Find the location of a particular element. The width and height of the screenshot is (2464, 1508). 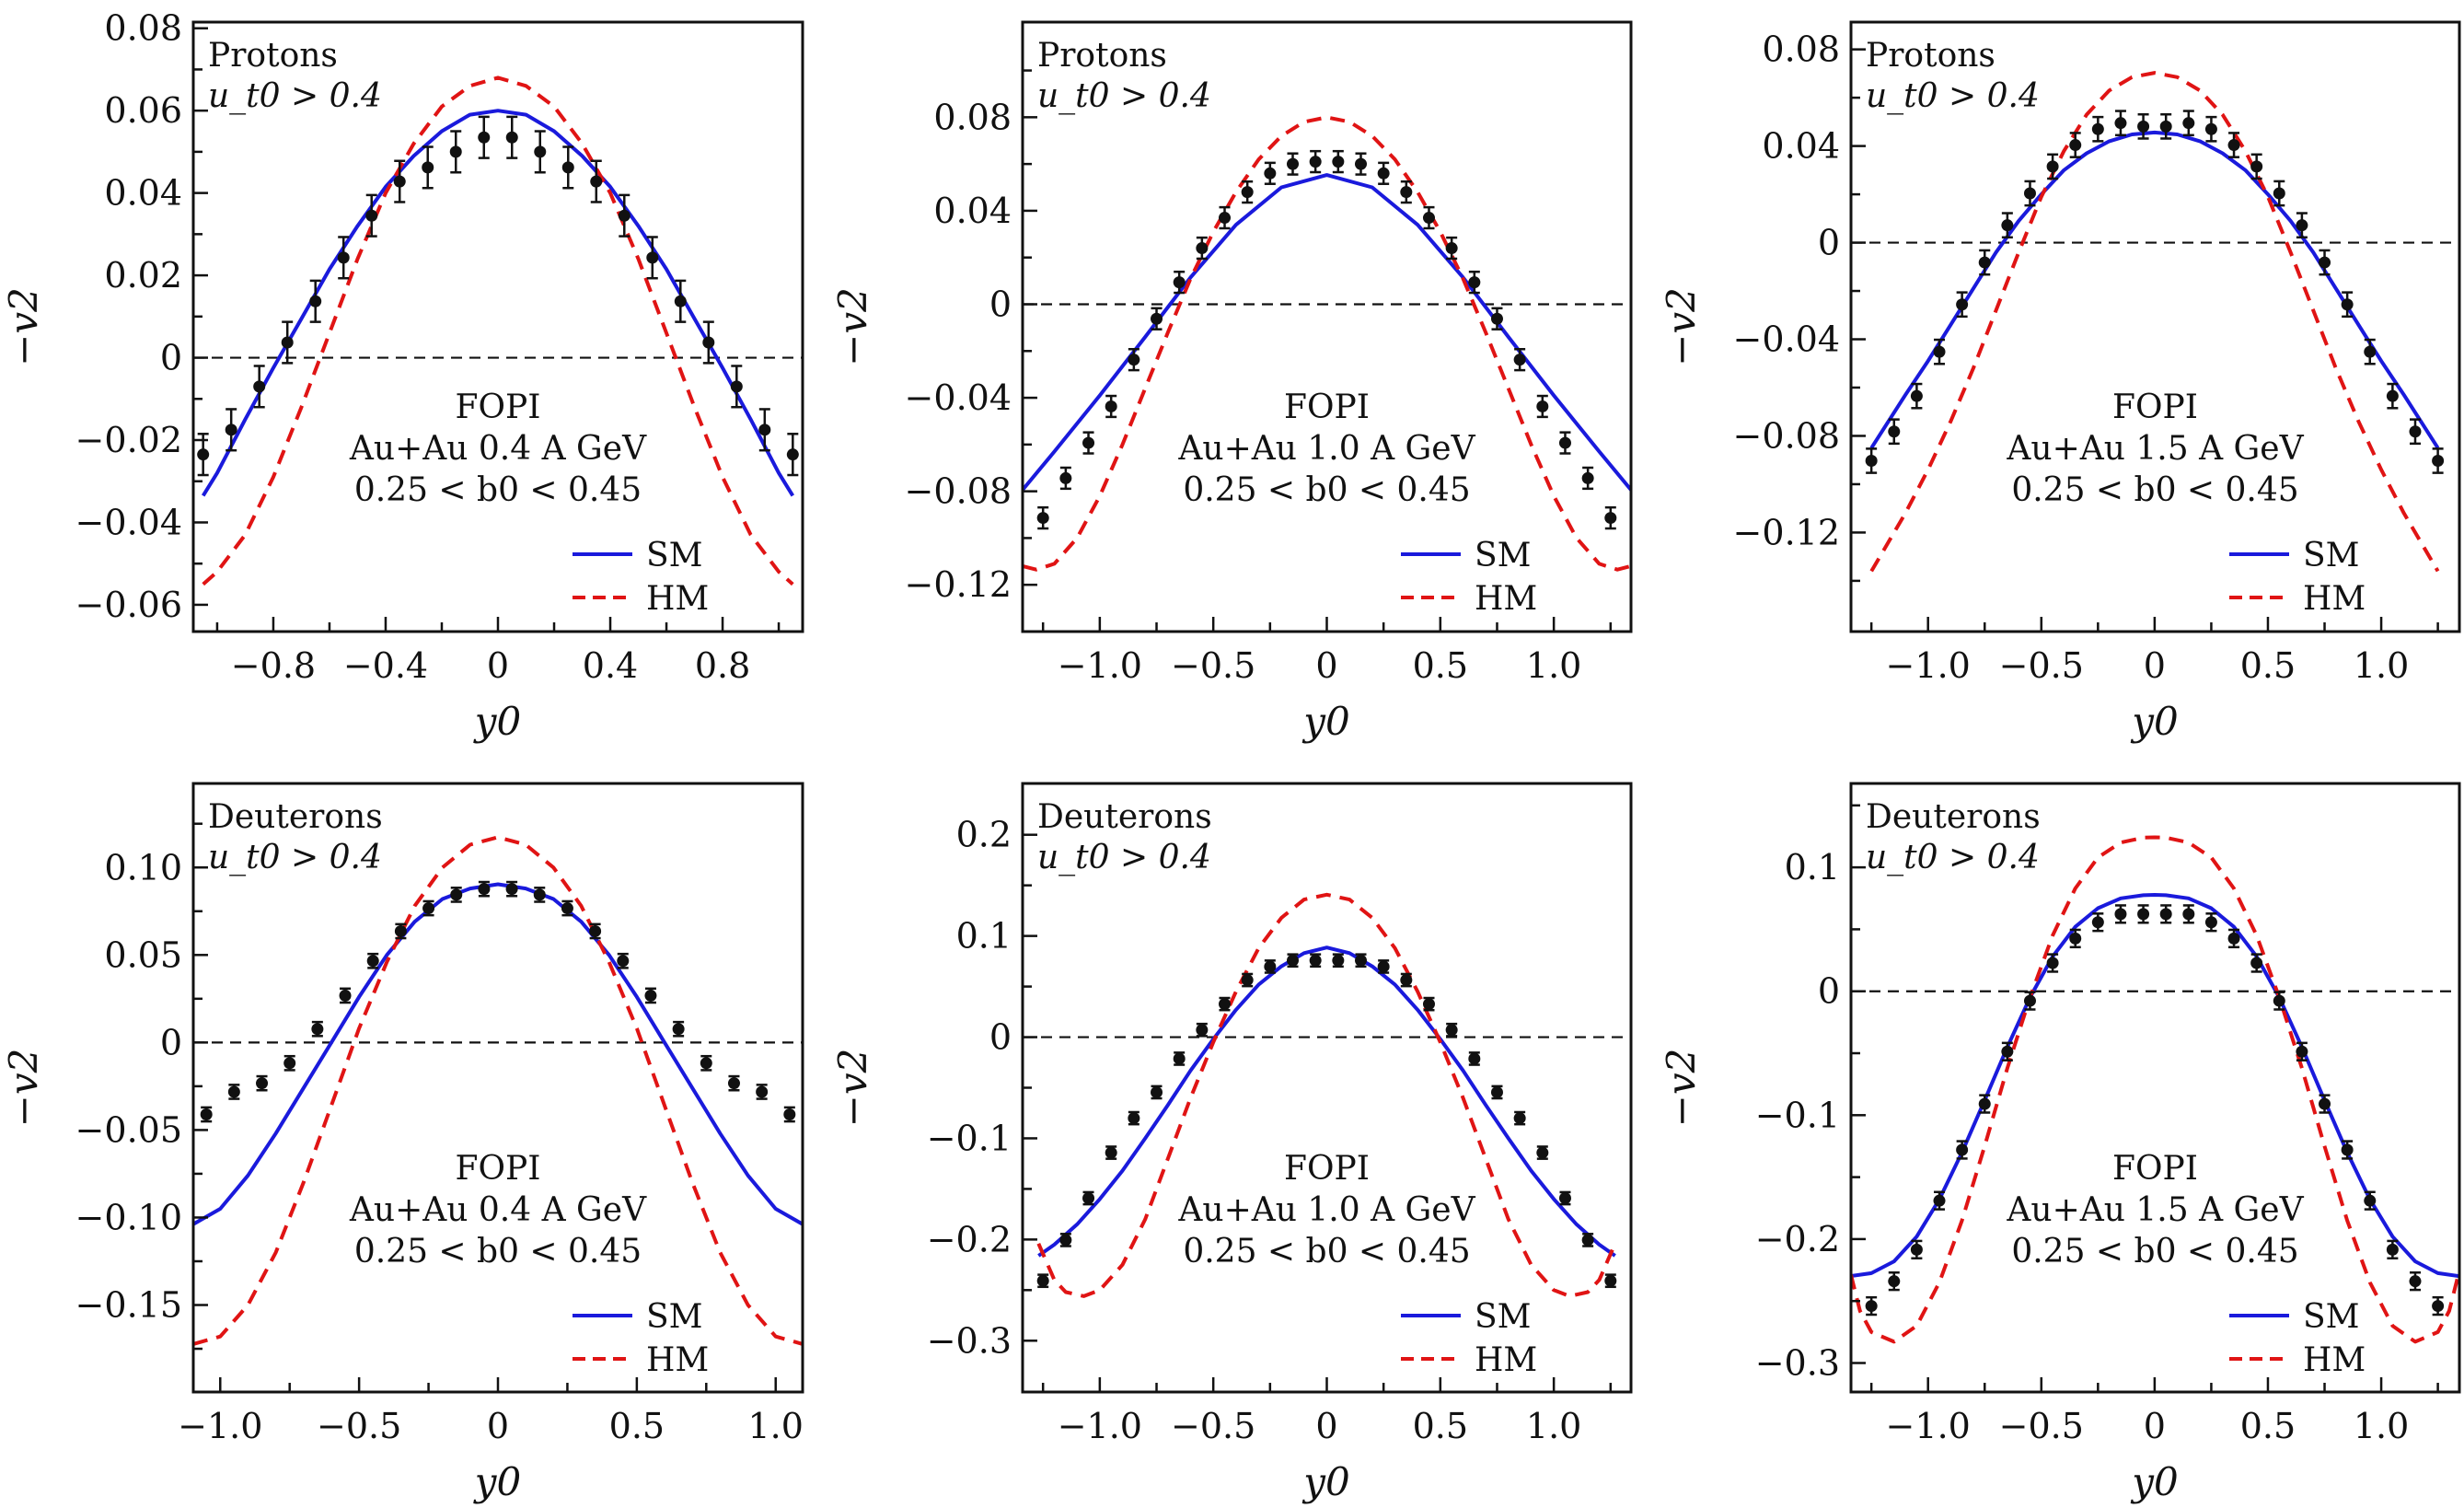

x-tick-label: −1.0 is located at coordinates (1929, 1426).